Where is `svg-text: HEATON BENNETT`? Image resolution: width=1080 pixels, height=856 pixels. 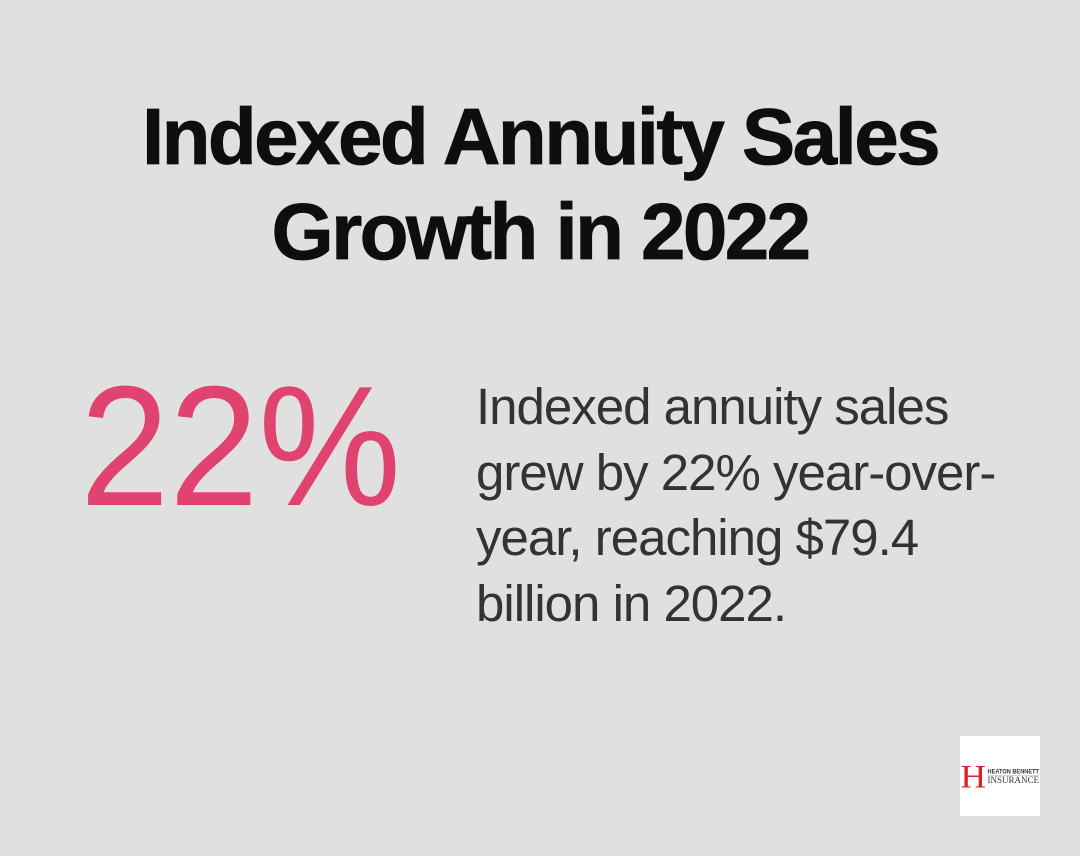
svg-text: HEATON BENNETT is located at coordinates (1014, 772).